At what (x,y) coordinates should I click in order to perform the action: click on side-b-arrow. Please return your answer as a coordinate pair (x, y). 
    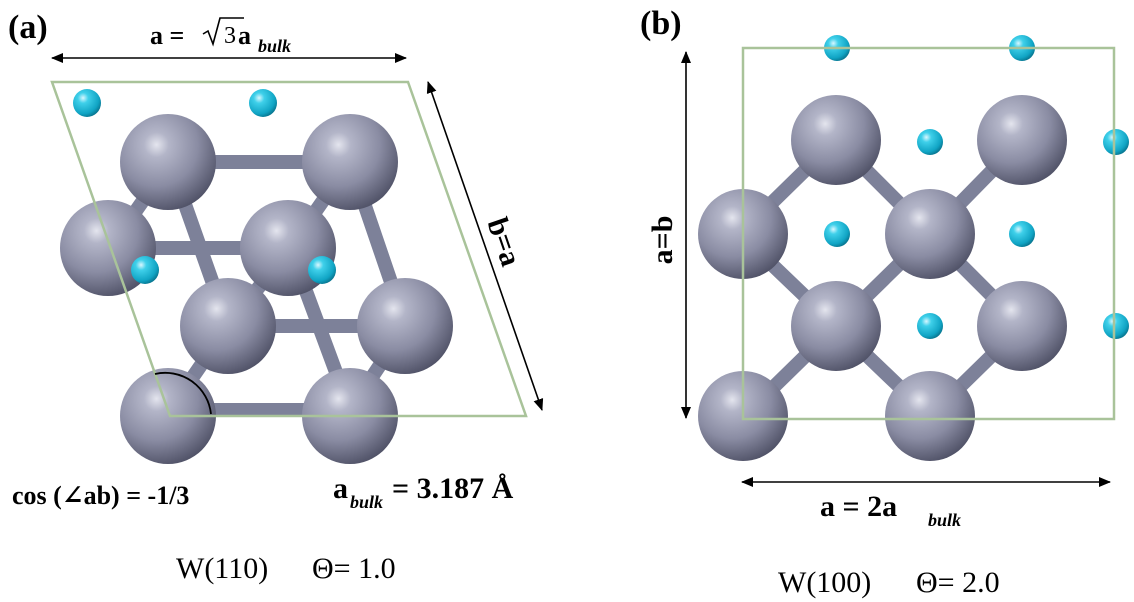
    Looking at the image, I should click on (485, 246).